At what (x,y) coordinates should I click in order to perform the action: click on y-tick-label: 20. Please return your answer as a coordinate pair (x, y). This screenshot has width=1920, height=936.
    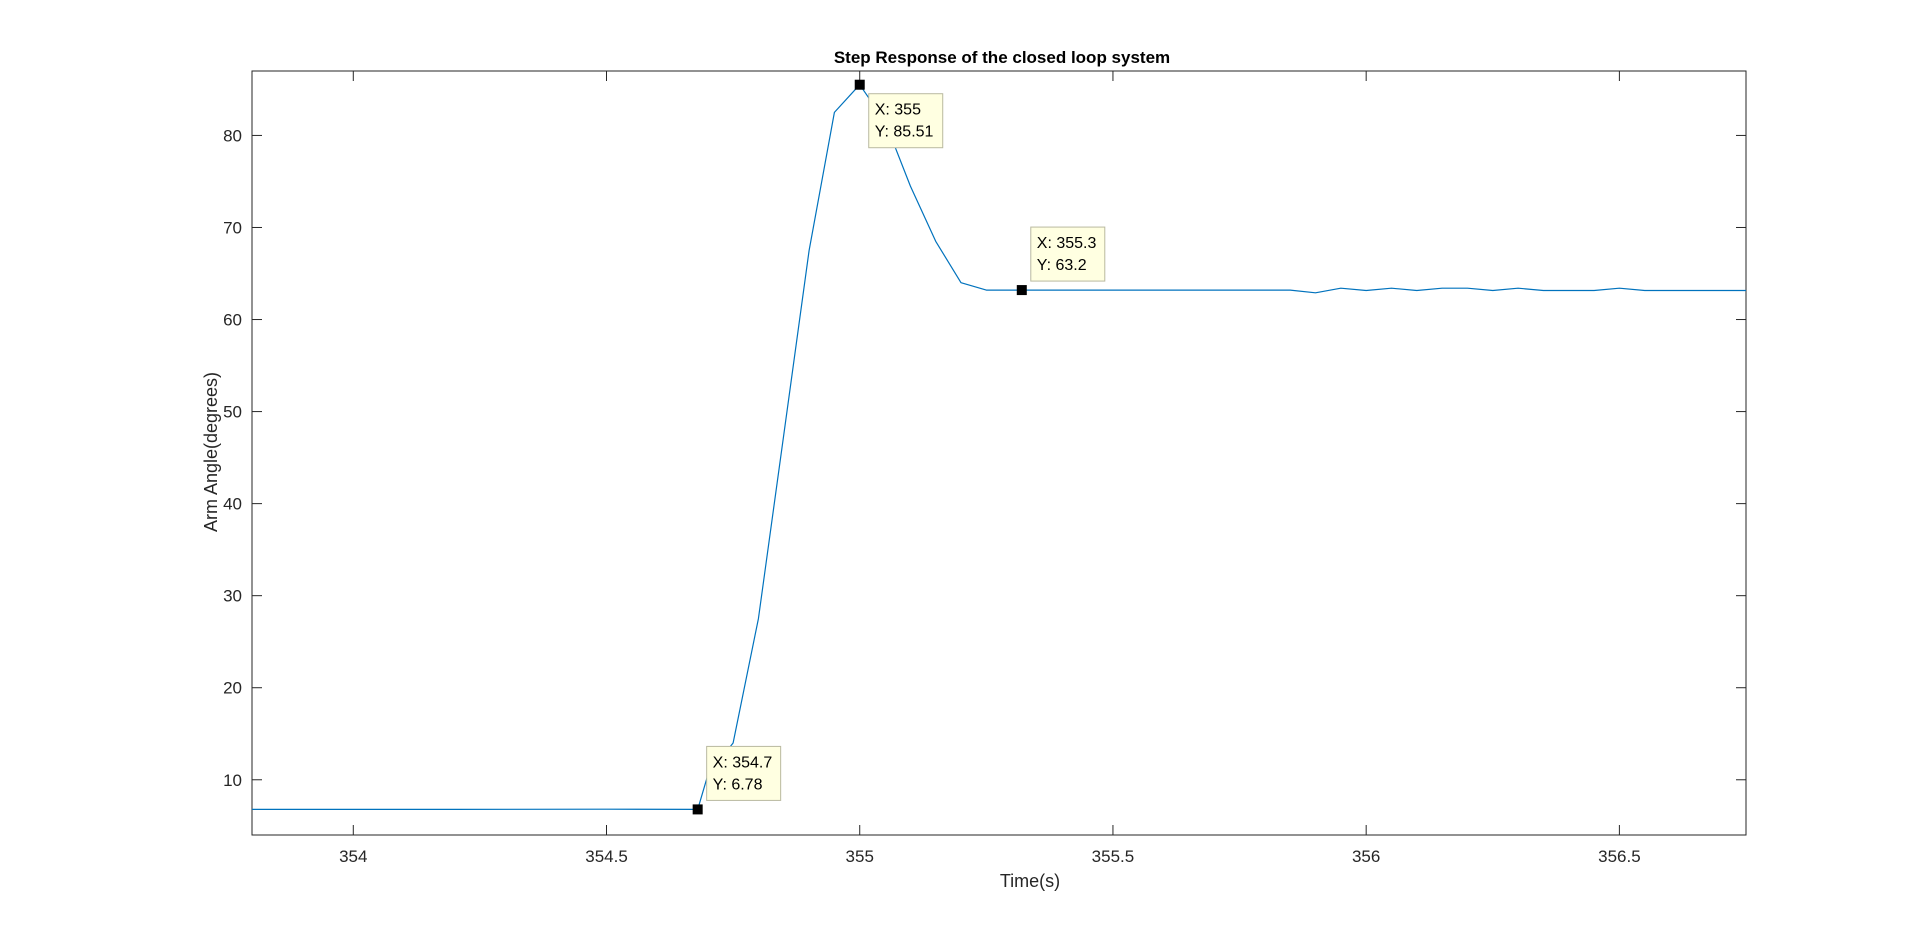
    Looking at the image, I should click on (232, 688).